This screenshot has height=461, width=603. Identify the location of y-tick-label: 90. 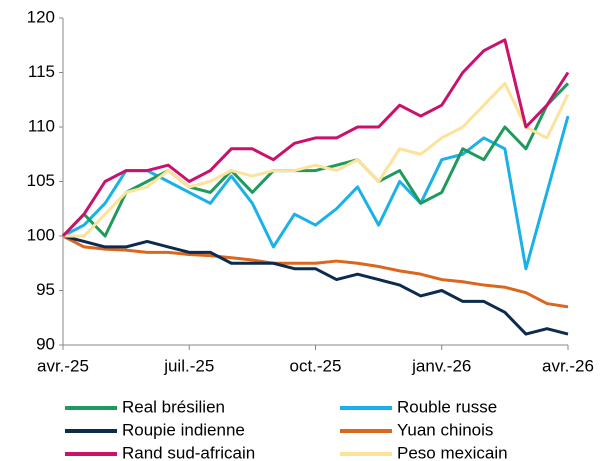
(45, 343).